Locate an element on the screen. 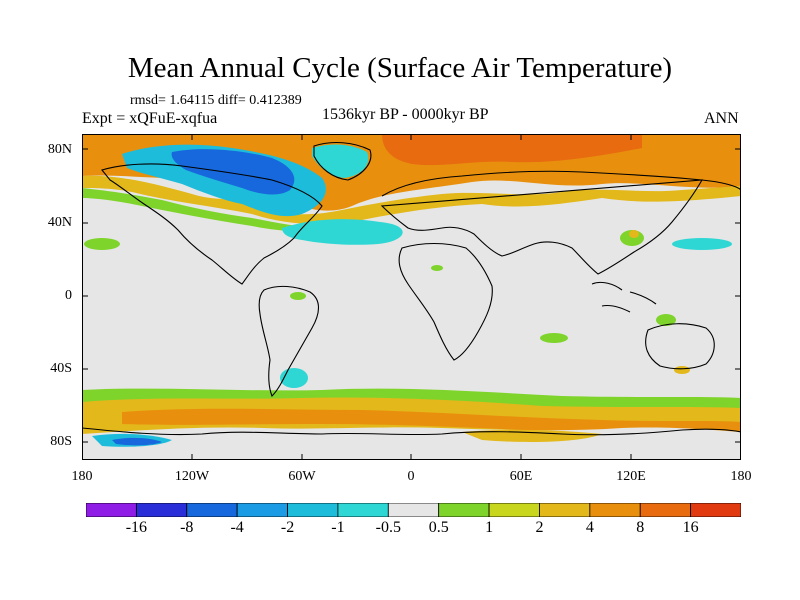  arctic-strong-warm is located at coordinates (512, 150).